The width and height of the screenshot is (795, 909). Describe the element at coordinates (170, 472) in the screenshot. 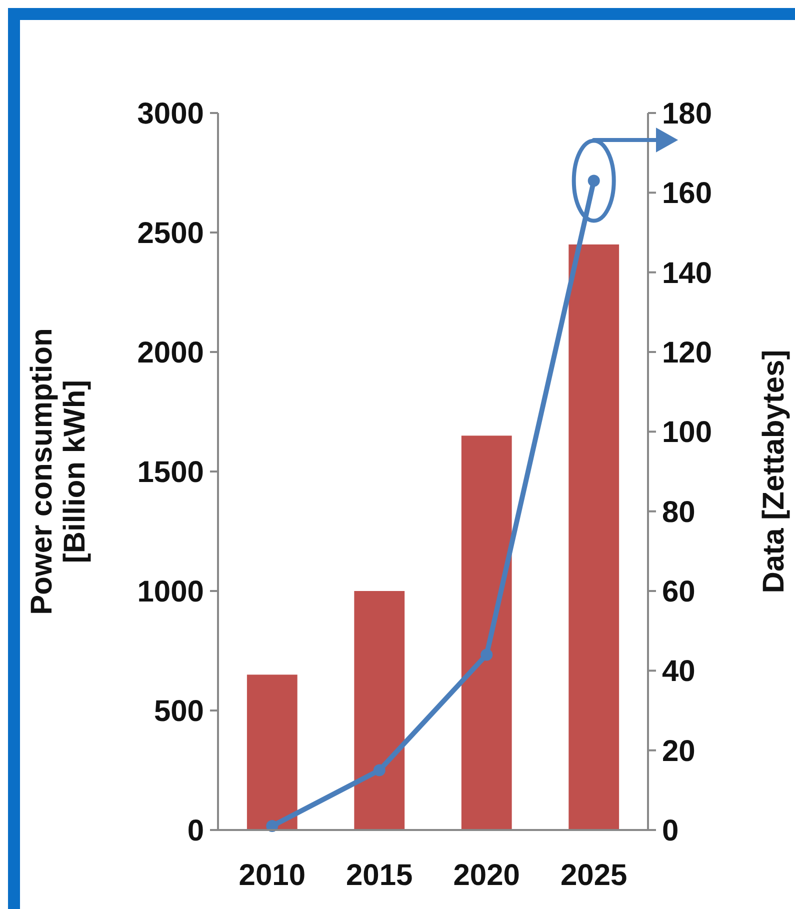

I see `y-tick-label: 1500` at that location.